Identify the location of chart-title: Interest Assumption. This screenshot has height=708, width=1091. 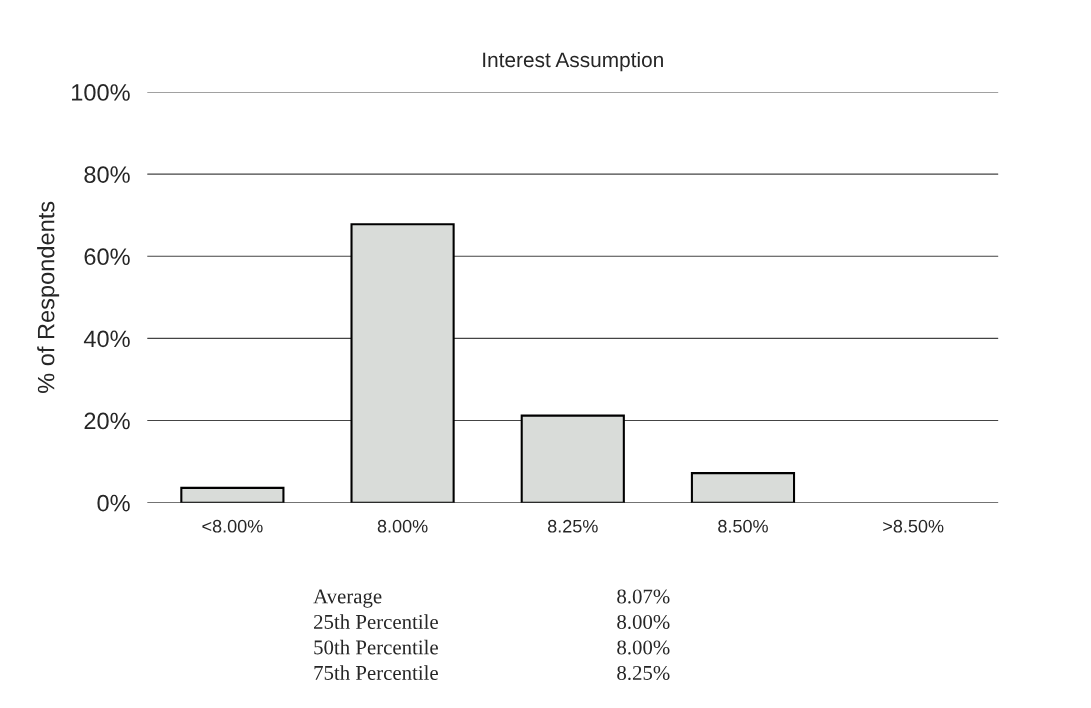
(573, 61).